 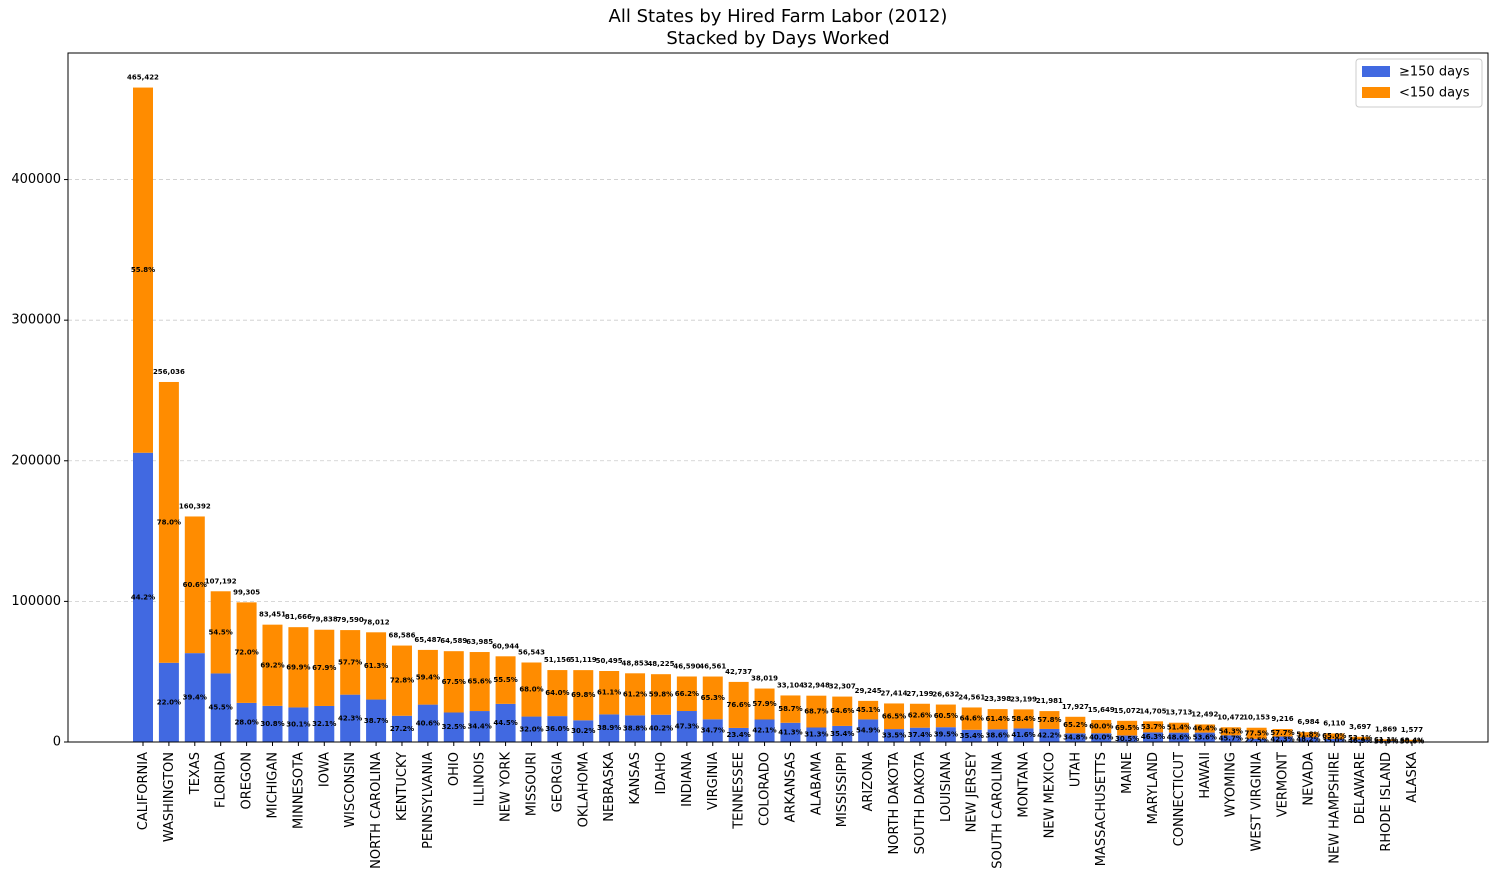 I want to click on pct-label-lt150: 61.1%, so click(x=609, y=693).